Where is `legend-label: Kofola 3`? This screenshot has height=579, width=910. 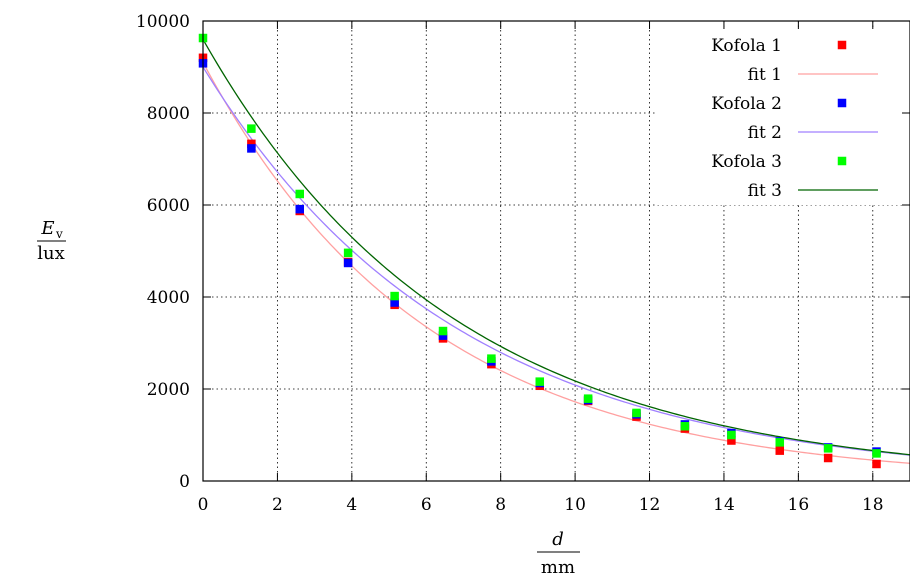 legend-label: Kofola 3 is located at coordinates (746, 162).